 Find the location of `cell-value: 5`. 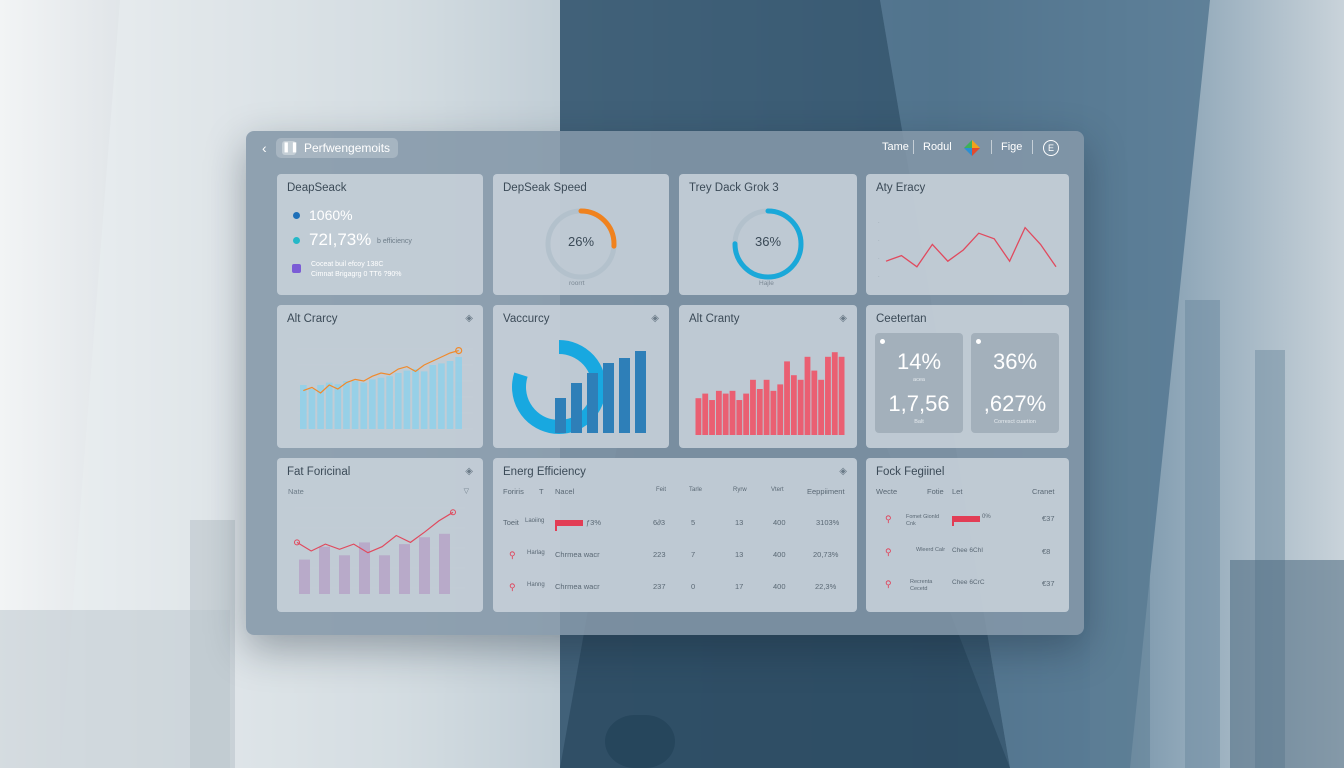

cell-value: 5 is located at coordinates (693, 522).